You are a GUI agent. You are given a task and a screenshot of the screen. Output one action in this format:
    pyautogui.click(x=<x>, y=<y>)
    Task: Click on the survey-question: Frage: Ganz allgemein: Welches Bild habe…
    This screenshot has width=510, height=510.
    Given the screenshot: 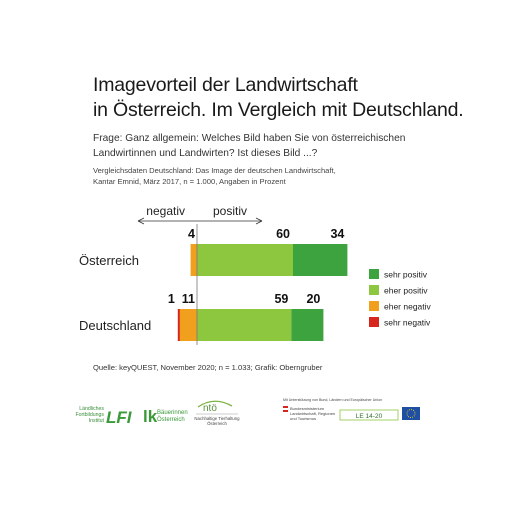 What is the action you would take?
    pyautogui.click(x=258, y=146)
    